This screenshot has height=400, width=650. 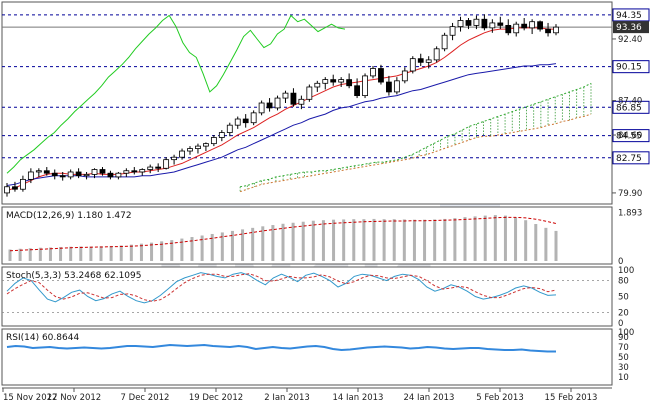 I want to click on level-label-4: 82.75, so click(x=629, y=159).